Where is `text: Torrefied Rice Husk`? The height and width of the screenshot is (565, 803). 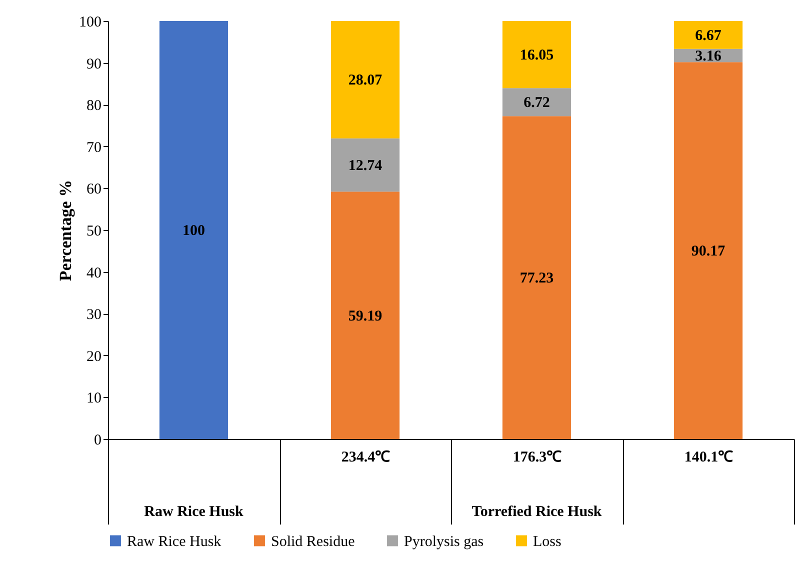 text: Torrefied Rice Husk is located at coordinates (537, 512).